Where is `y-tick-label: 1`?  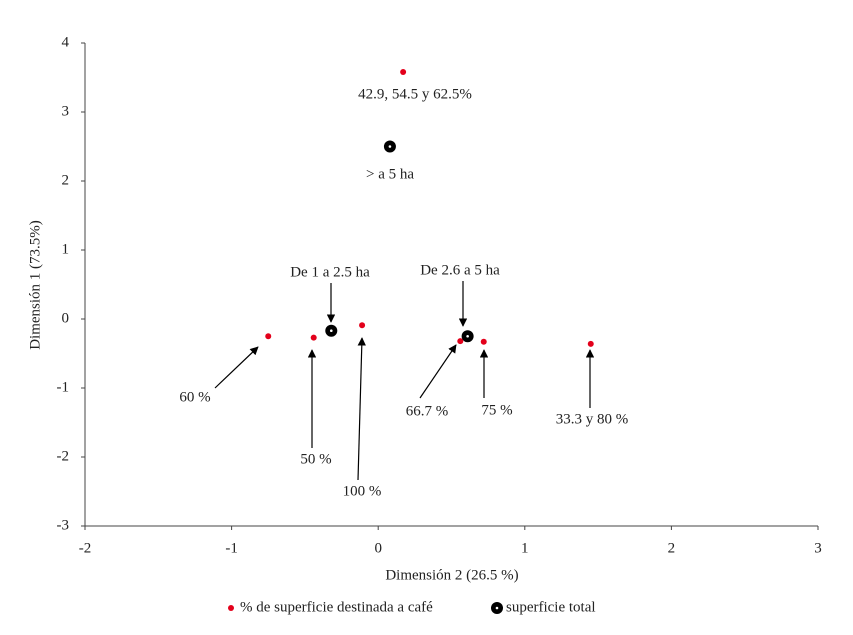 y-tick-label: 1 is located at coordinates (66, 249).